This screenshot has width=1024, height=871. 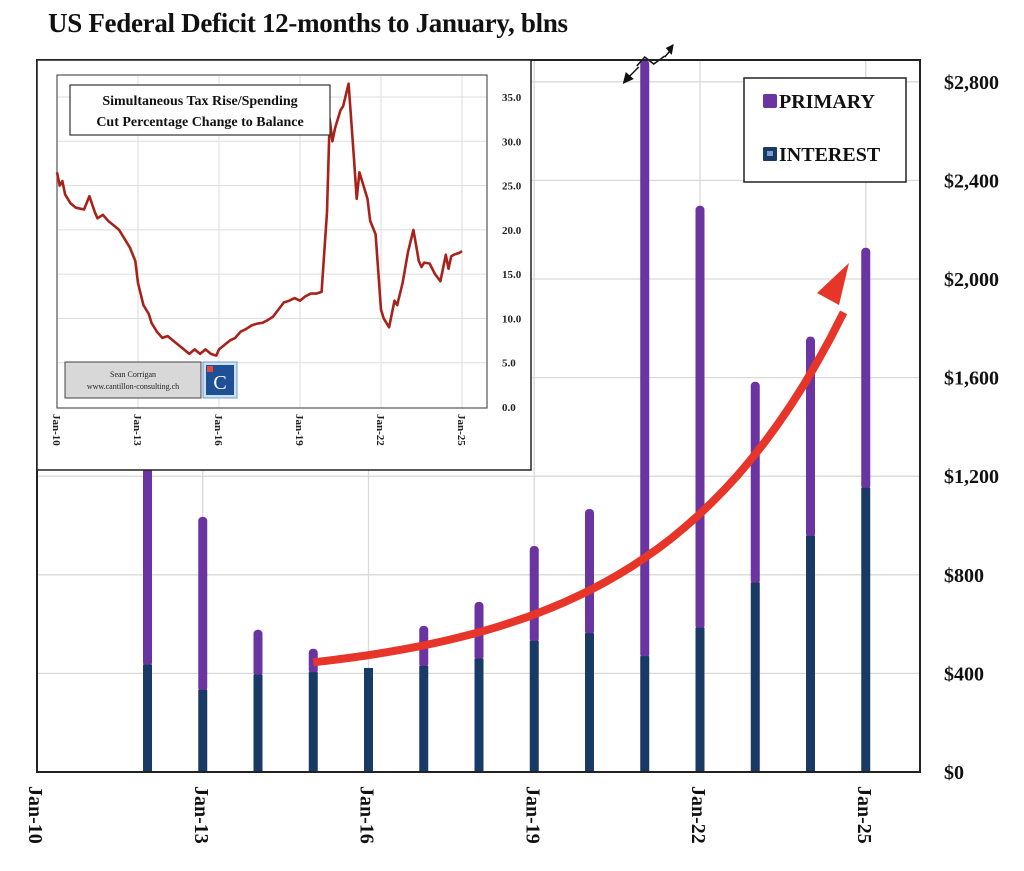 What do you see at coordinates (971, 379) in the screenshot?
I see `y-tick-label: $1,600` at bounding box center [971, 379].